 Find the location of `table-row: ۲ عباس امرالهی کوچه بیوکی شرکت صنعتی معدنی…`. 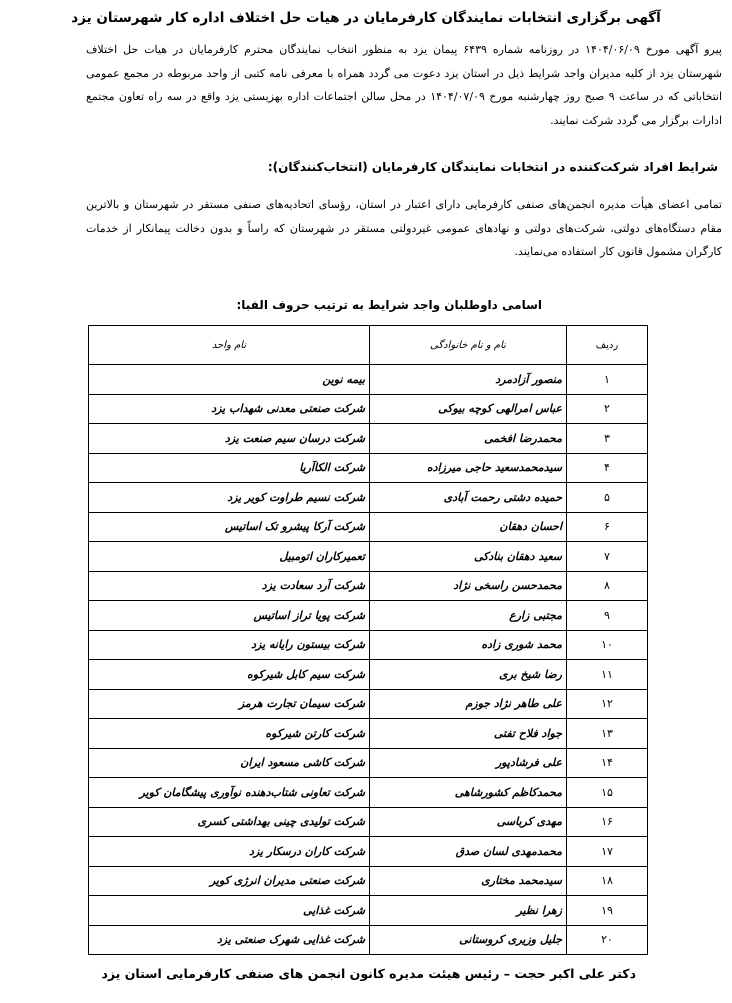

table-row: ۲ عباس امرالهی کوچه بیوکی شرکت صنعتی معدنی… is located at coordinates (368, 408).